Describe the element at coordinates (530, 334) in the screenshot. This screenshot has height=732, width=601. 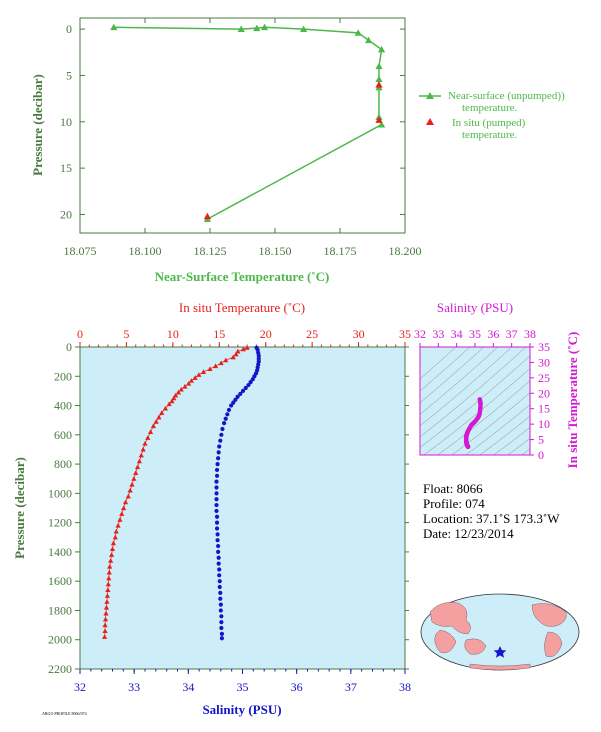
I see `ts-sal-tick-label: 38` at that location.